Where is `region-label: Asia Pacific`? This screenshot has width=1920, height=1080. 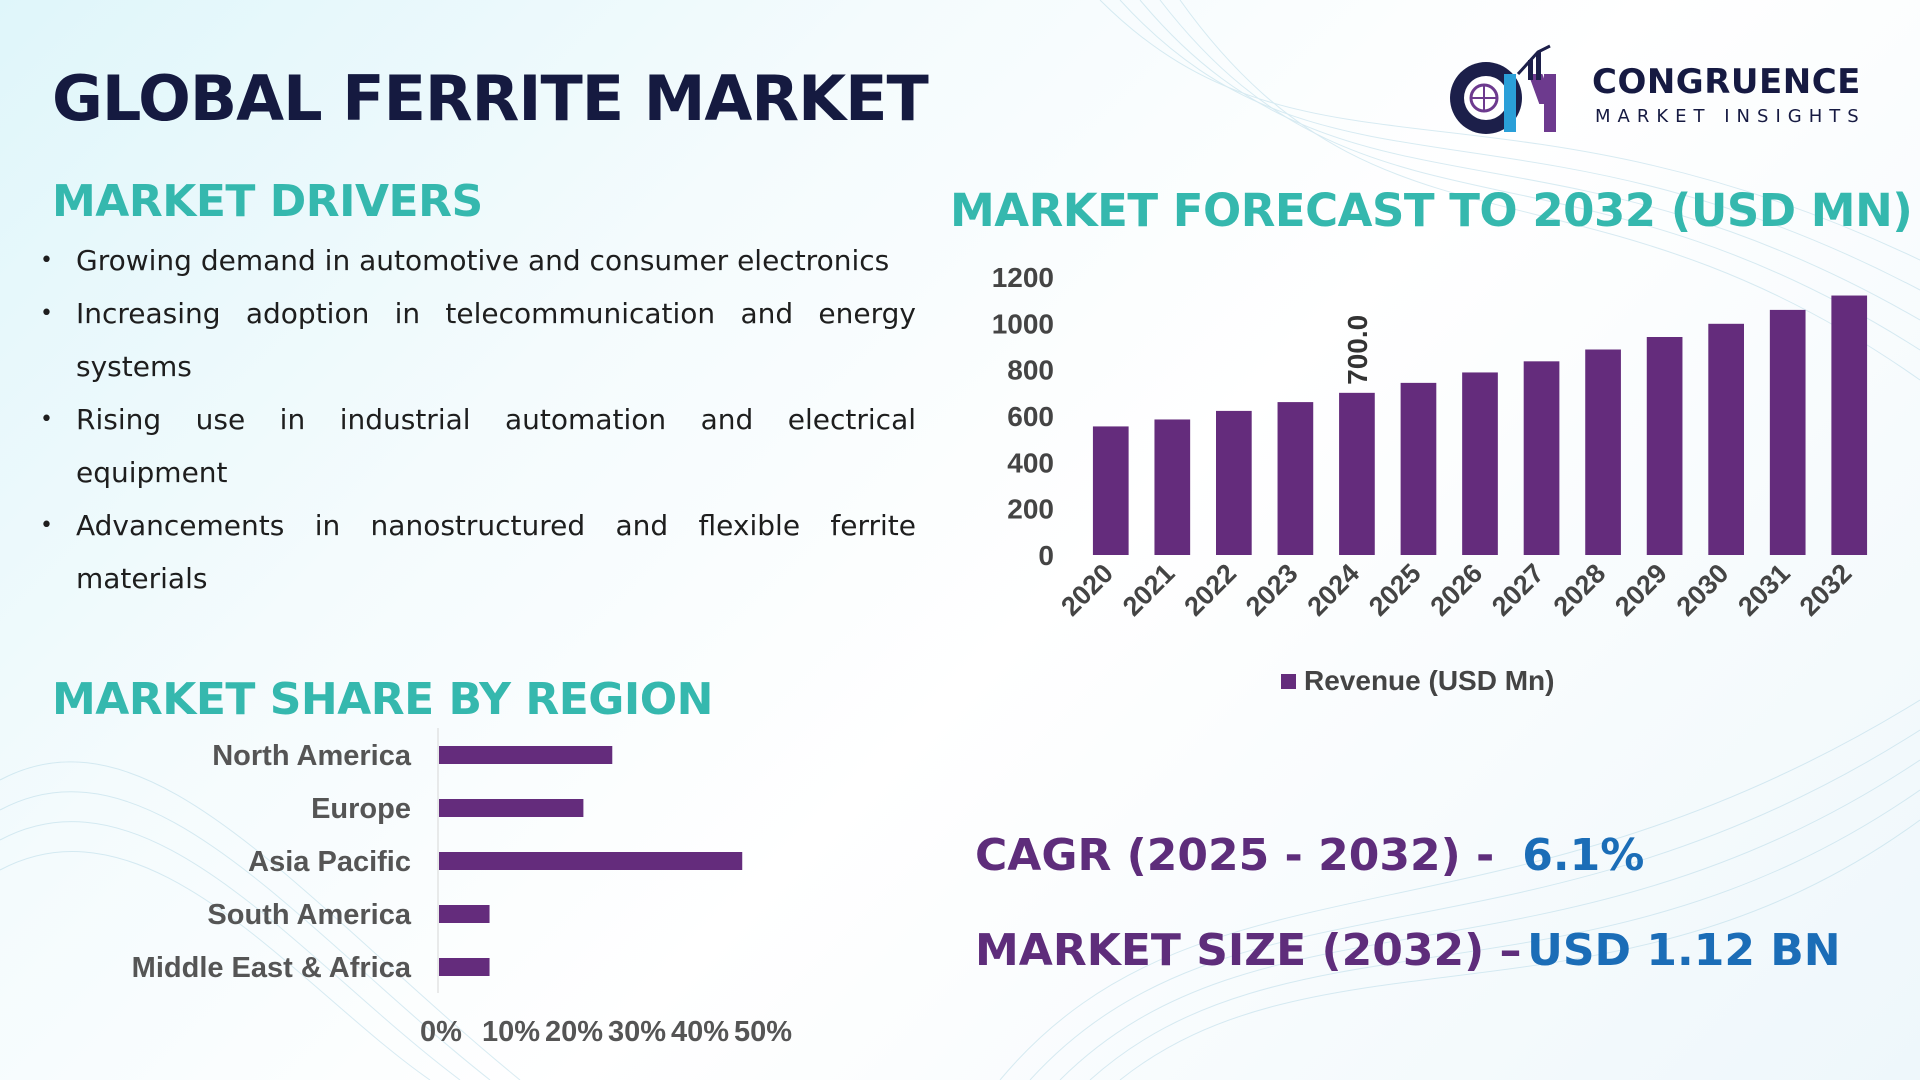
region-label: Asia Pacific is located at coordinates (329, 862).